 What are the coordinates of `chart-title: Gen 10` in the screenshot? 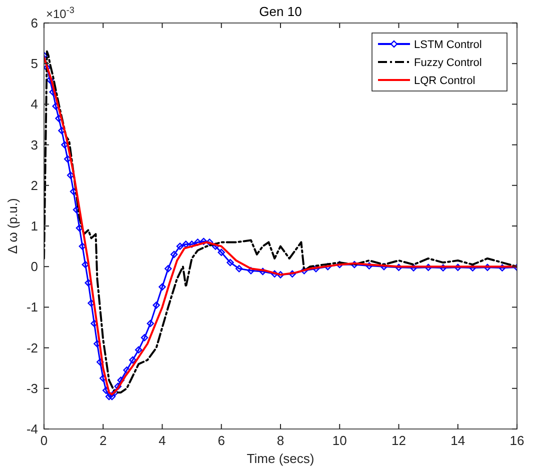 It's located at (280, 11).